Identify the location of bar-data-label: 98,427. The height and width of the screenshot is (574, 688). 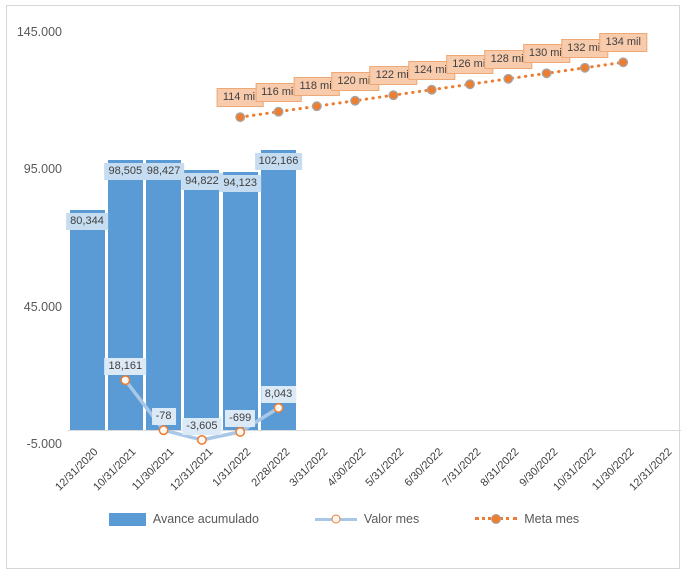
(163, 171).